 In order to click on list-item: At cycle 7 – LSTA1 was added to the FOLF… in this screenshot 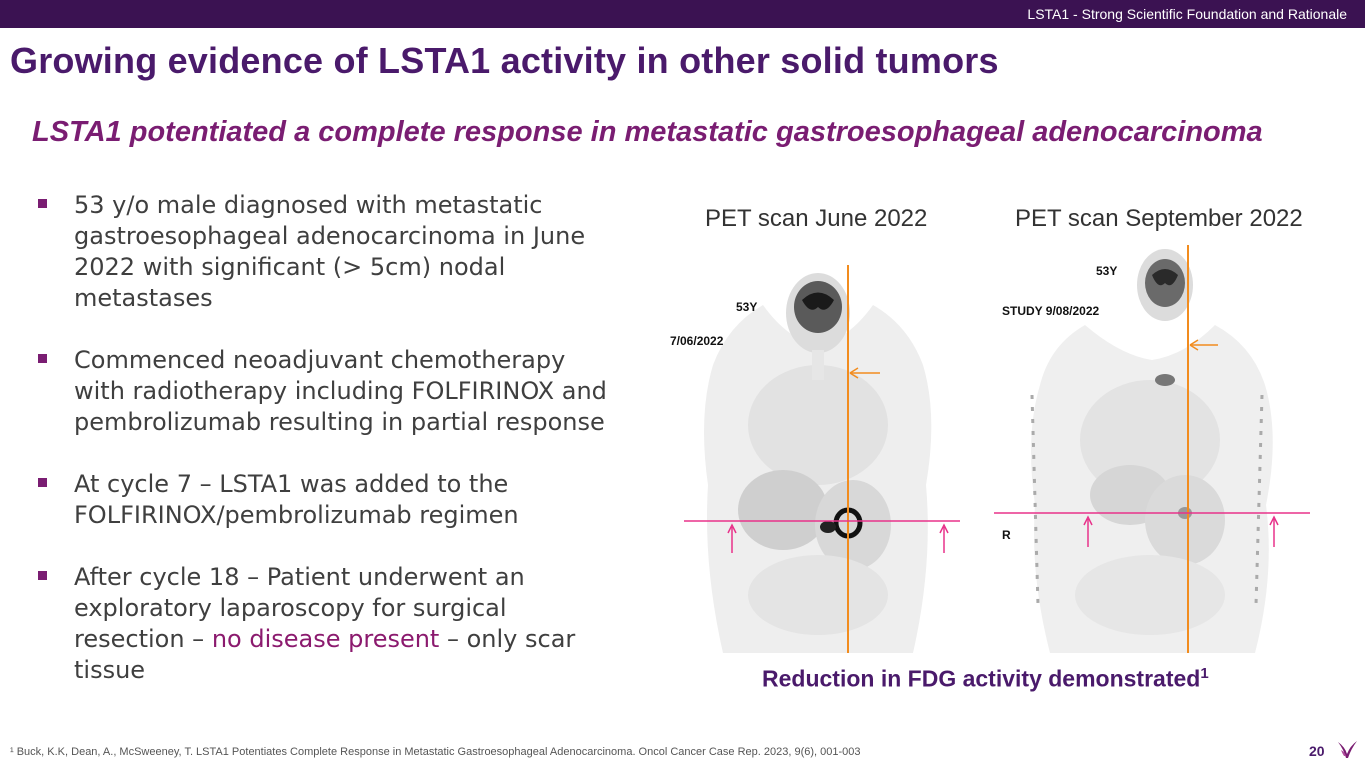, I will do `click(326, 500)`.